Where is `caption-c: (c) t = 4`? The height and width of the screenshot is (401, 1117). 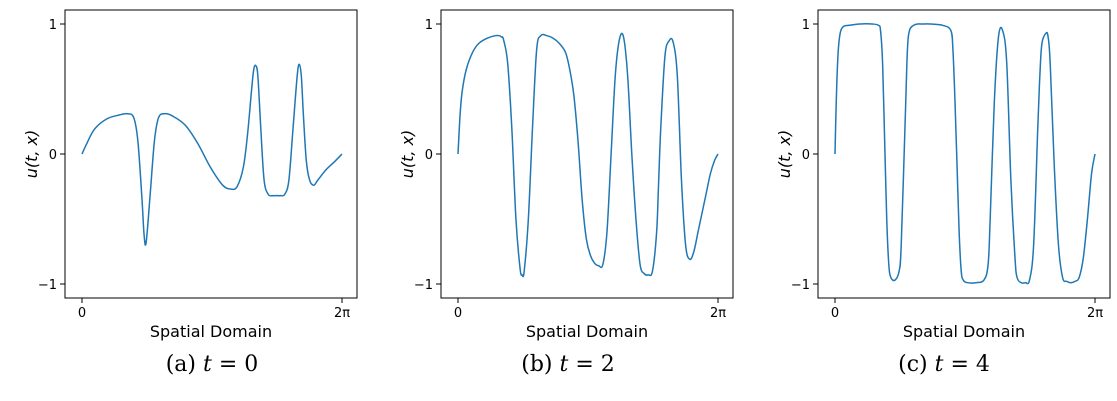
caption-c: (c) t = 4 is located at coordinates (944, 364).